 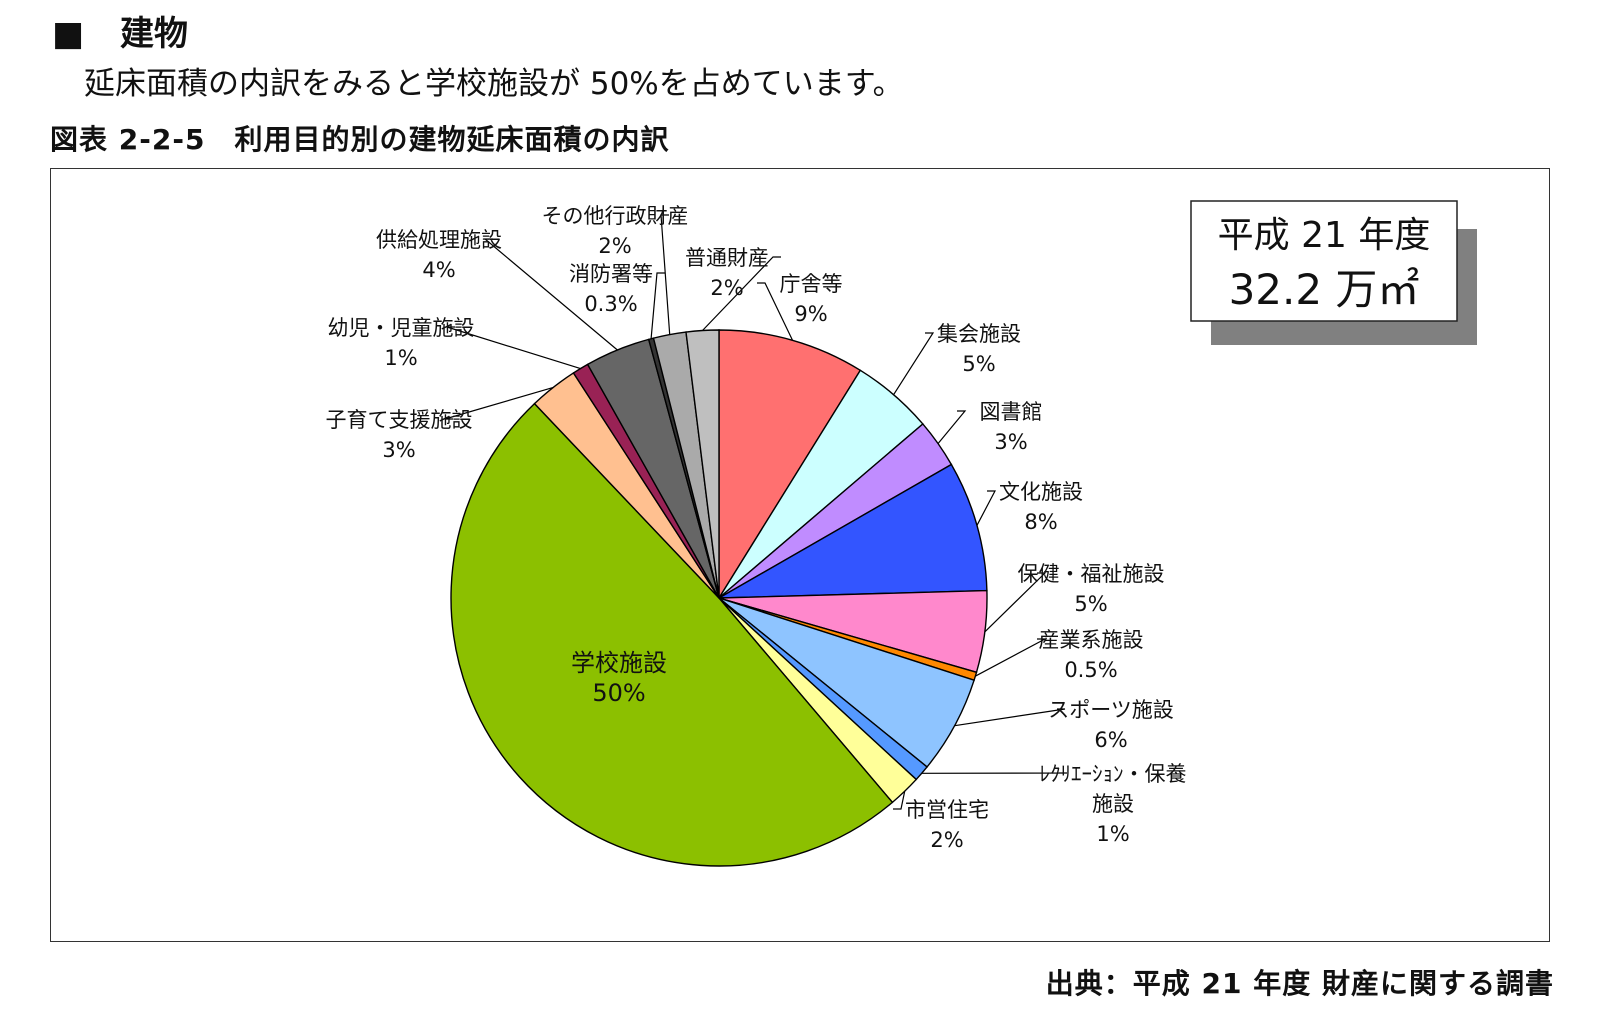 What do you see at coordinates (401, 343) in the screenshot?
I see `slice-label: 幼児・児童施設 1%` at bounding box center [401, 343].